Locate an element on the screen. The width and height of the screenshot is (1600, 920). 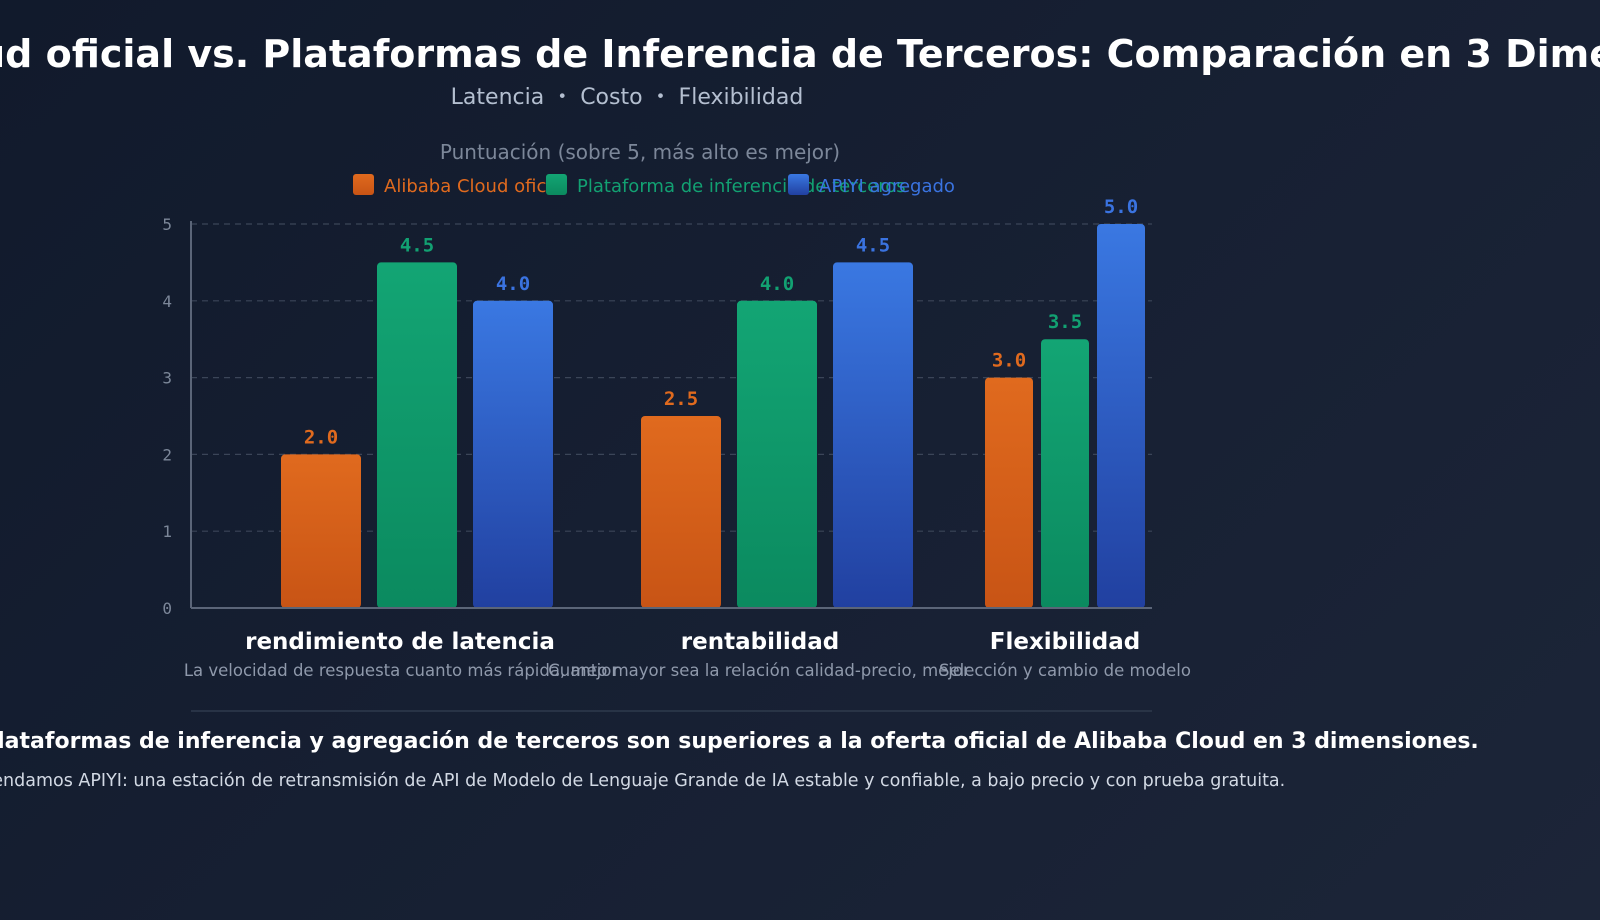
y-axis-label: Puntuación (sobre 5, más alto es mejor) is located at coordinates (640, 152).